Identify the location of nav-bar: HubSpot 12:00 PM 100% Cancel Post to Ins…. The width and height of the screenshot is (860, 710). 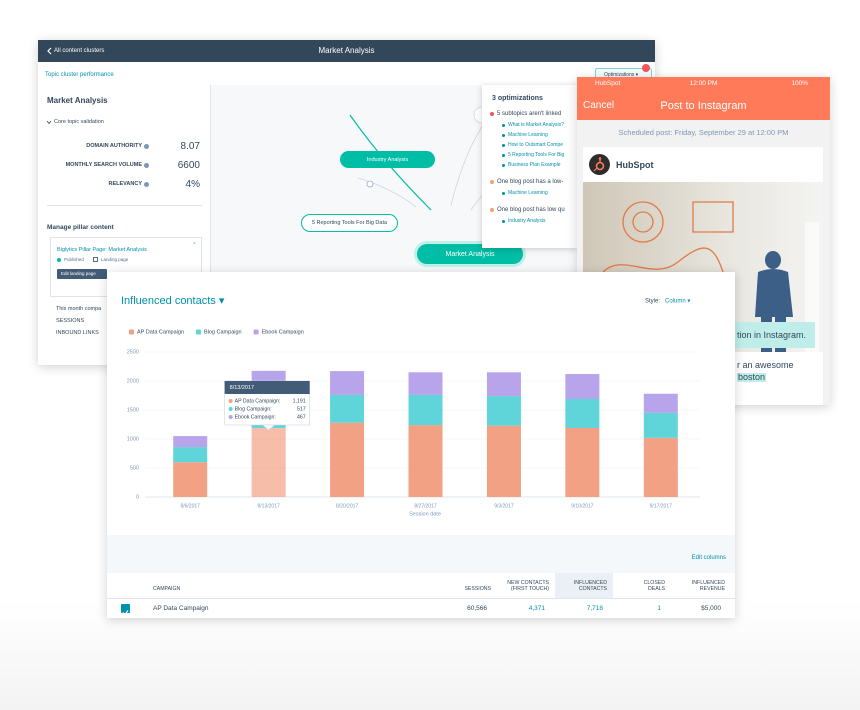
(703, 98).